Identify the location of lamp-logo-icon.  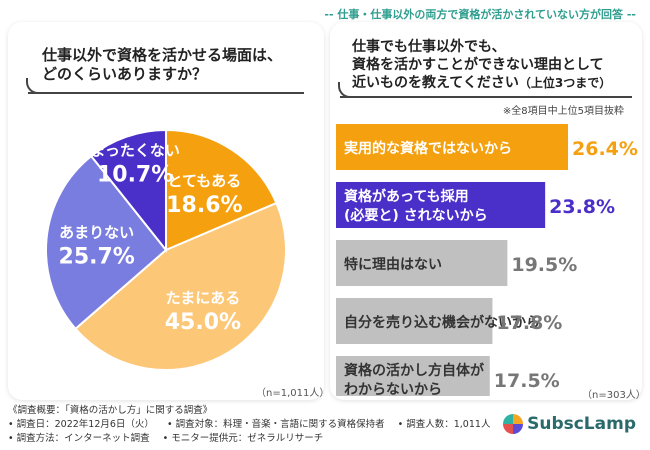
(513, 424).